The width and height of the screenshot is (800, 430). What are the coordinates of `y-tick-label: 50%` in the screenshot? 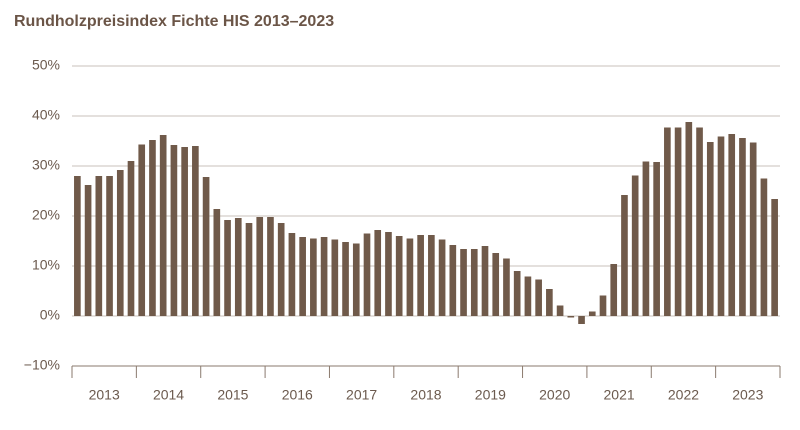 It's located at (46, 65).